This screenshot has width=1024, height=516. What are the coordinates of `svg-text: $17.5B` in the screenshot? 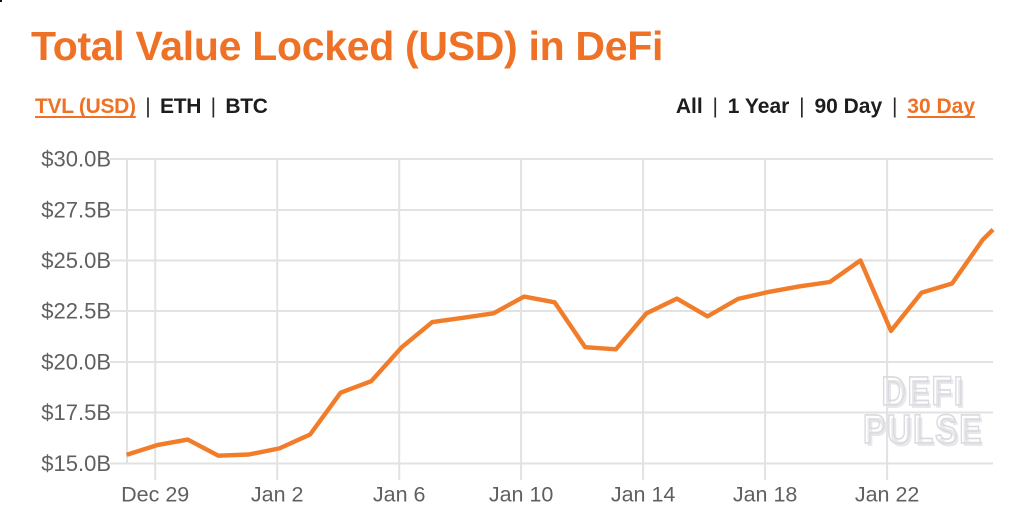 It's located at (76, 412).